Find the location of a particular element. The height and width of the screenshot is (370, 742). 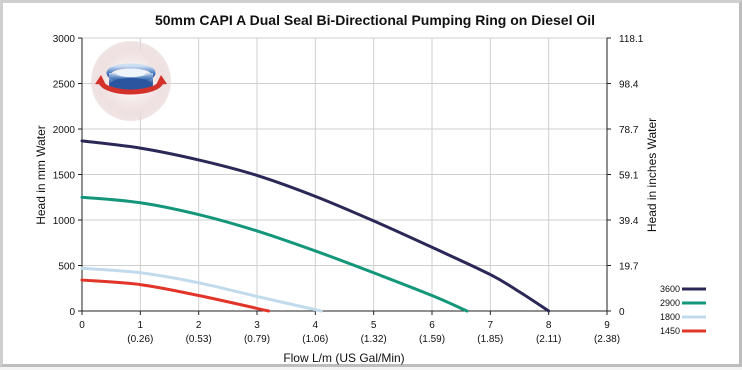

x-tick-sublabel: (2.38) is located at coordinates (607, 339).